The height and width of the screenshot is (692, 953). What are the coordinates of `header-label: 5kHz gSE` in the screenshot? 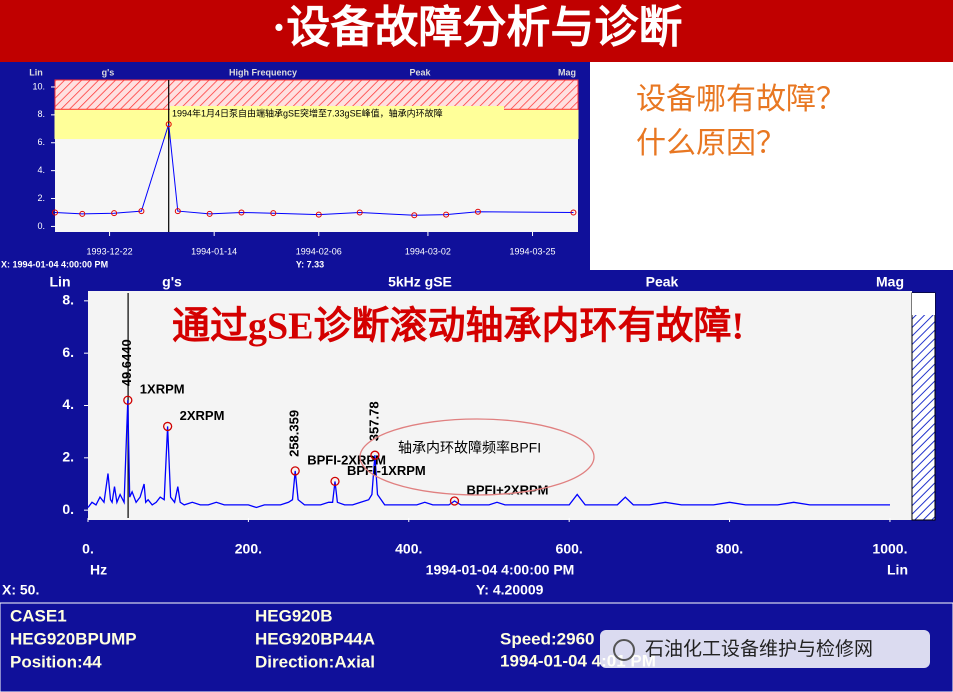 It's located at (420, 282).